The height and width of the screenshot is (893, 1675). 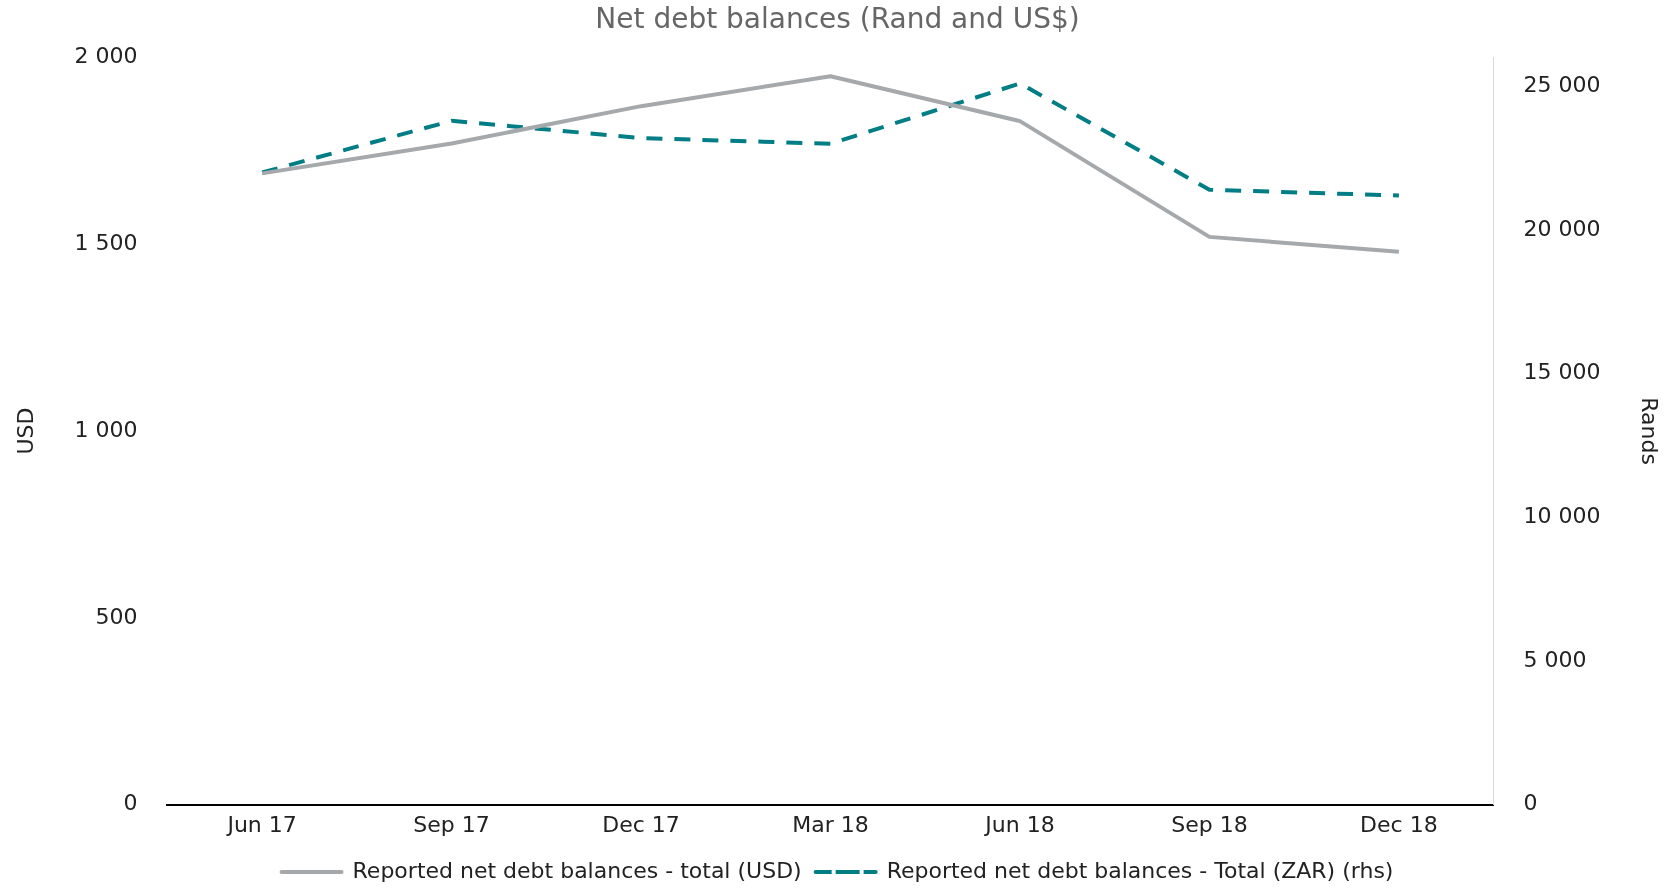 What do you see at coordinates (1140, 870) in the screenshot?
I see `legend-label: Reported net debt balances - Total (ZAR) (rhs)` at bounding box center [1140, 870].